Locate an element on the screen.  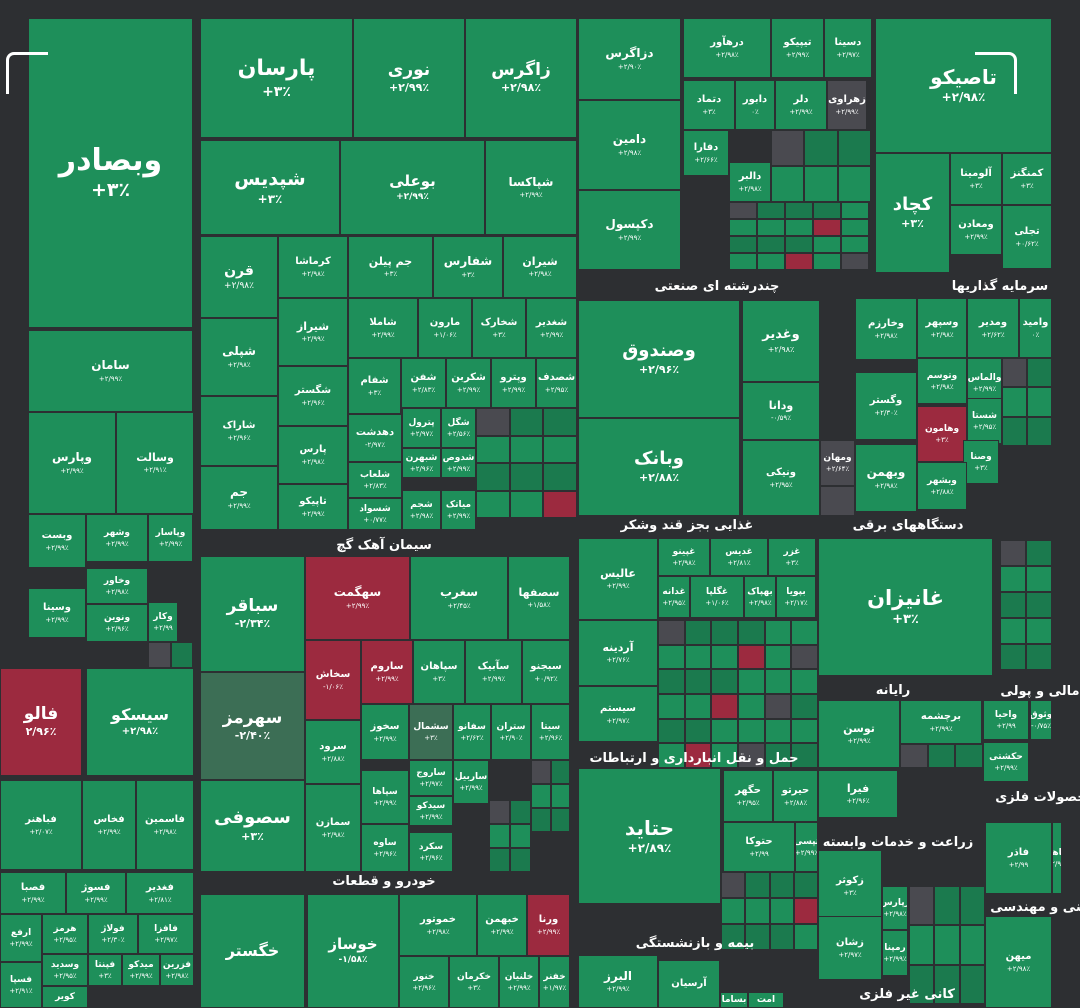
treemap-tile: فزرین +۲/۹۸٪ is located at coordinates (177, 970).